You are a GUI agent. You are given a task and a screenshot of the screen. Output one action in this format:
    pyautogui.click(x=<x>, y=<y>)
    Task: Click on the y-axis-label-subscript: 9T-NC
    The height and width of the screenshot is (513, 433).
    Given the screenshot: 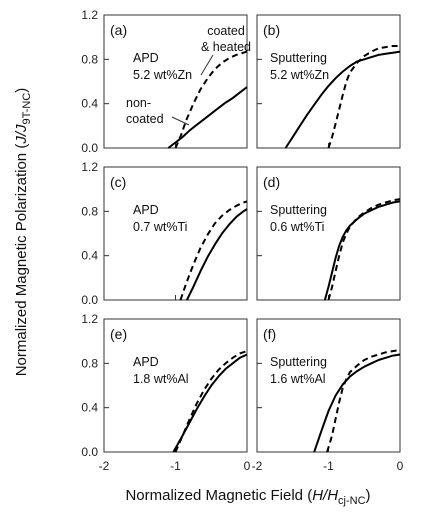 What is the action you would take?
    pyautogui.click(x=27, y=109)
    